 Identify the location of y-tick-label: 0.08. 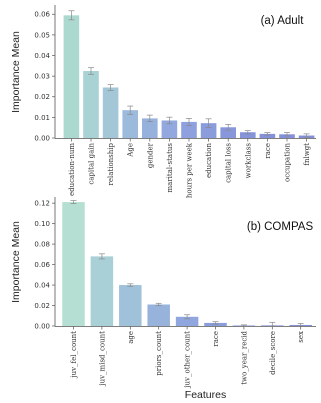
(42, 244).